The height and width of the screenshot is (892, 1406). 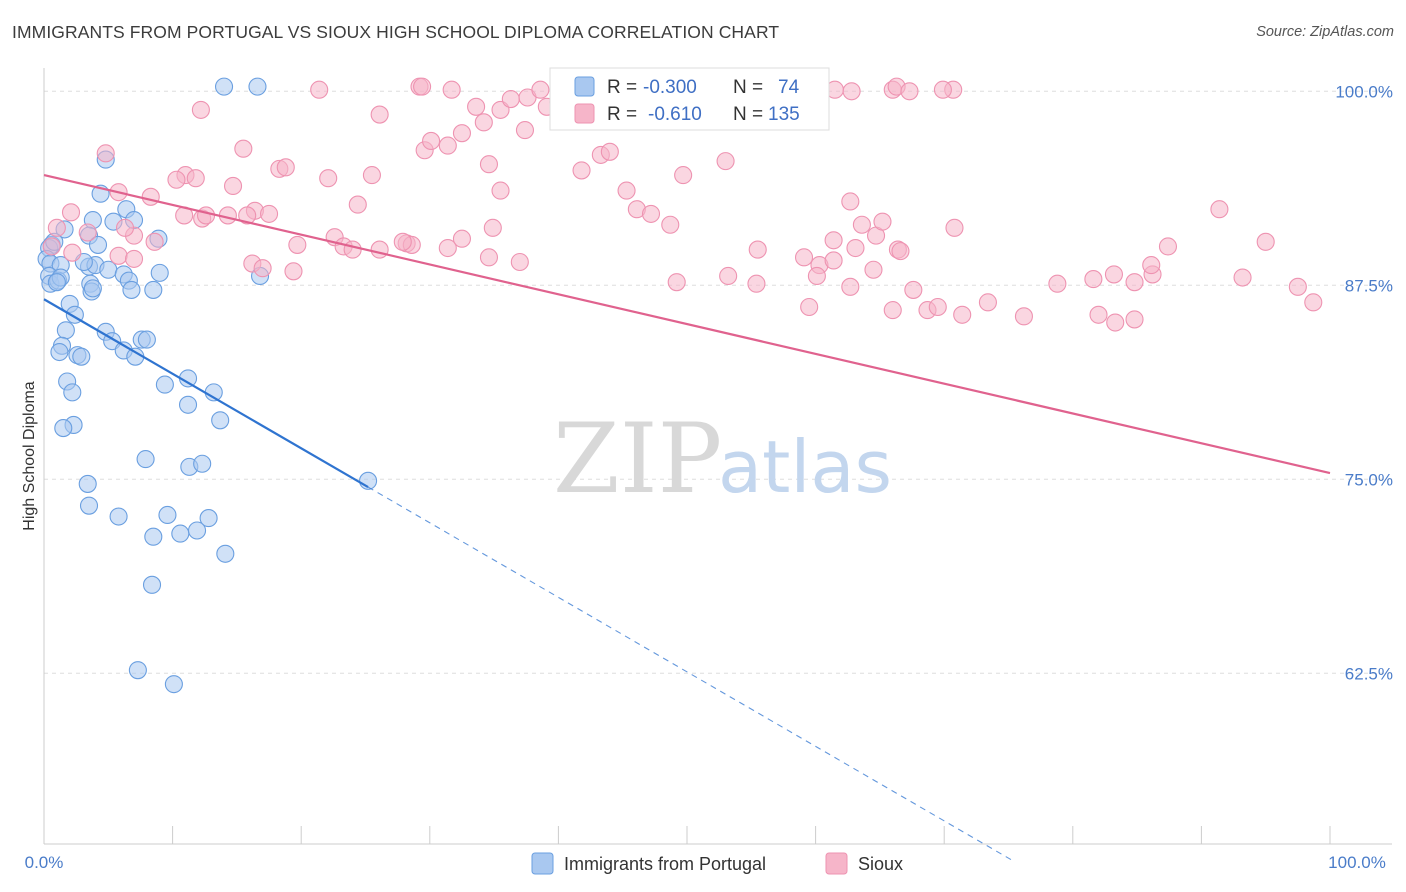 What do you see at coordinates (637, 459) in the screenshot?
I see `watermark-zip: ZIP` at bounding box center [637, 459].